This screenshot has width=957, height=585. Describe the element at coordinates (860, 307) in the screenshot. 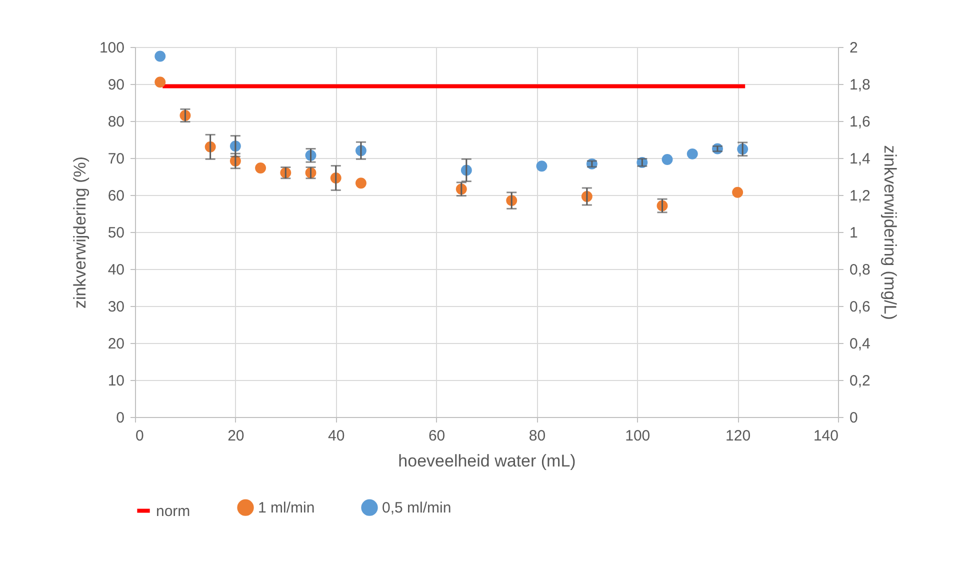

I see `y2-tick-label: 0,6` at that location.